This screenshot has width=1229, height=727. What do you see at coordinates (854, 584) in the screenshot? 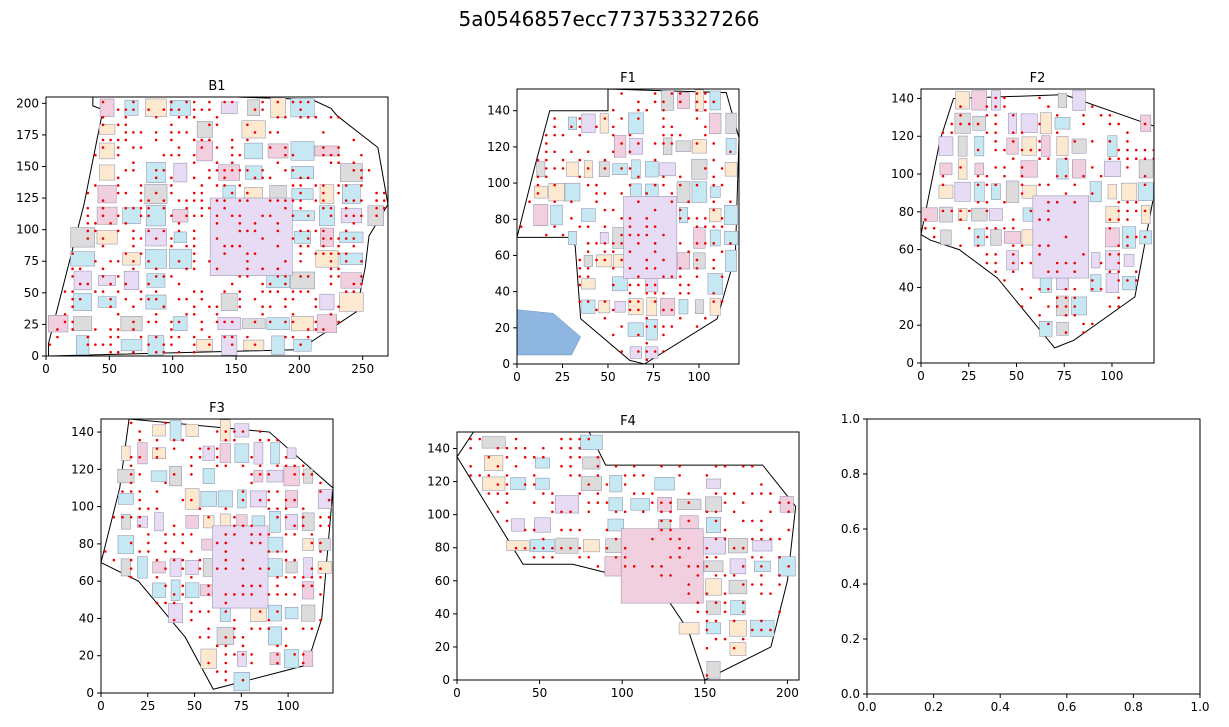
I see `y-tick: 0.4` at bounding box center [854, 584].